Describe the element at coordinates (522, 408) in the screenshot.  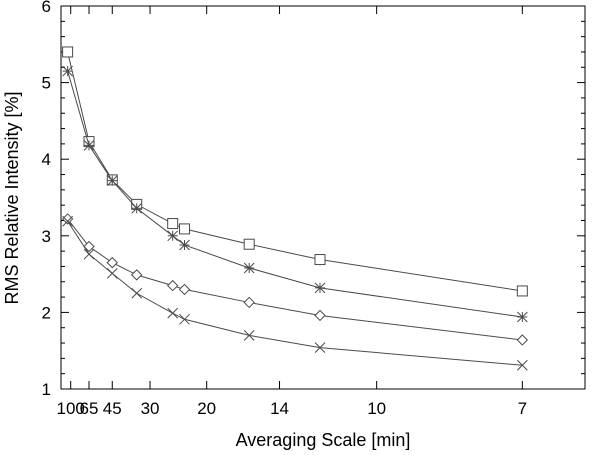
I see `x-tick-label: 7` at that location.